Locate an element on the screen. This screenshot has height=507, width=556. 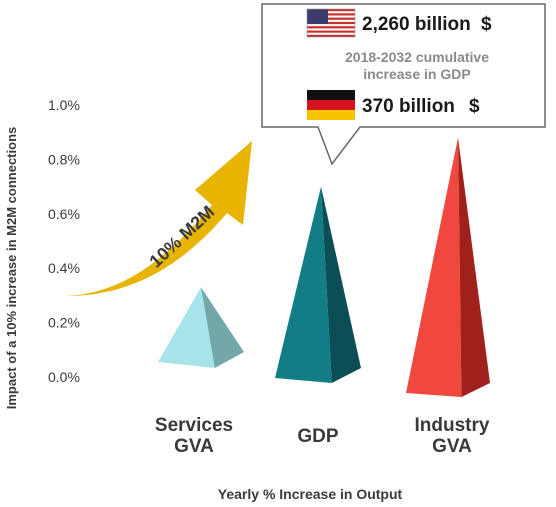
x-axis-label: Yearly % Increase in Output is located at coordinates (310, 494).